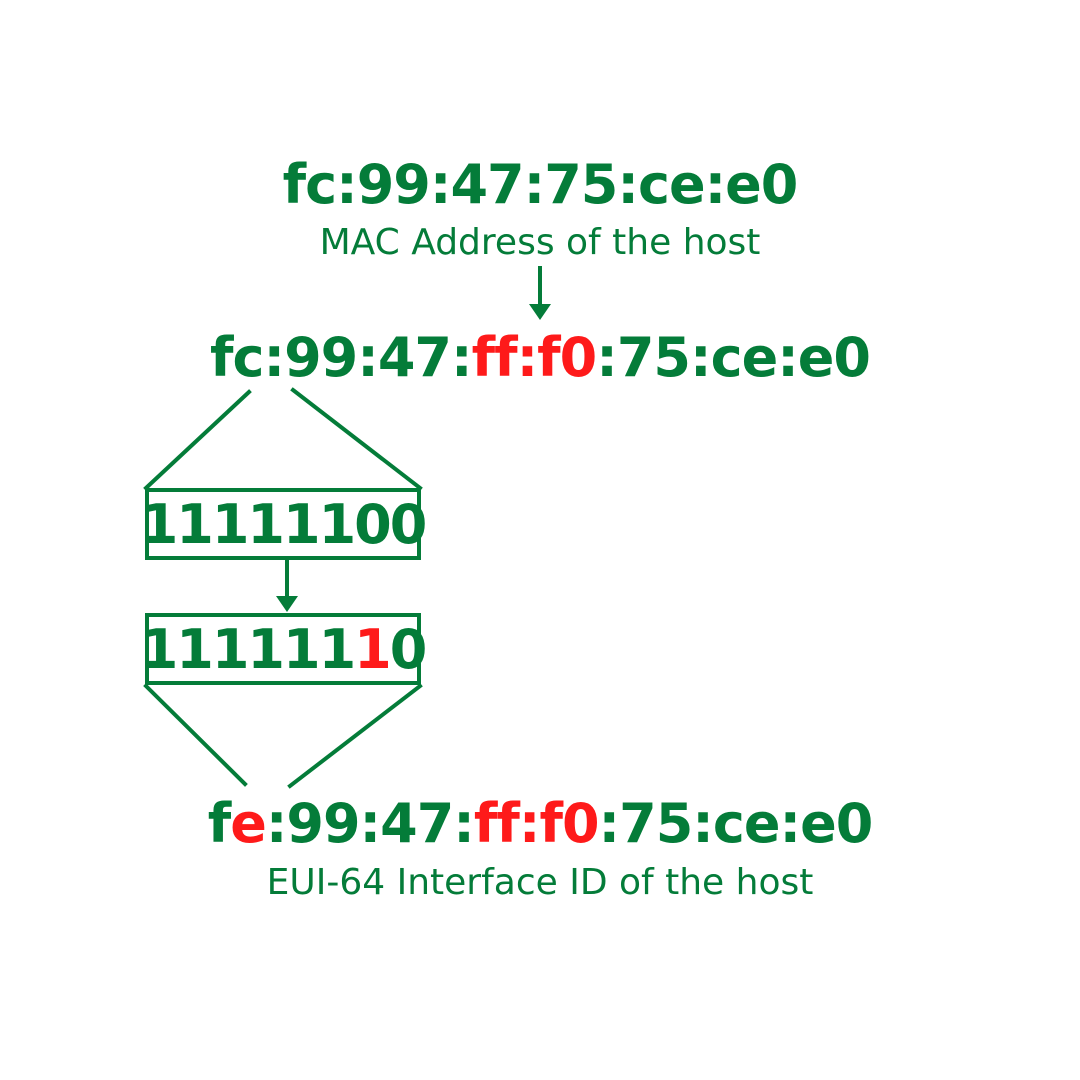 The image size is (1080, 1080). I want to click on bits-before-value: 11111100, so click(284, 524).